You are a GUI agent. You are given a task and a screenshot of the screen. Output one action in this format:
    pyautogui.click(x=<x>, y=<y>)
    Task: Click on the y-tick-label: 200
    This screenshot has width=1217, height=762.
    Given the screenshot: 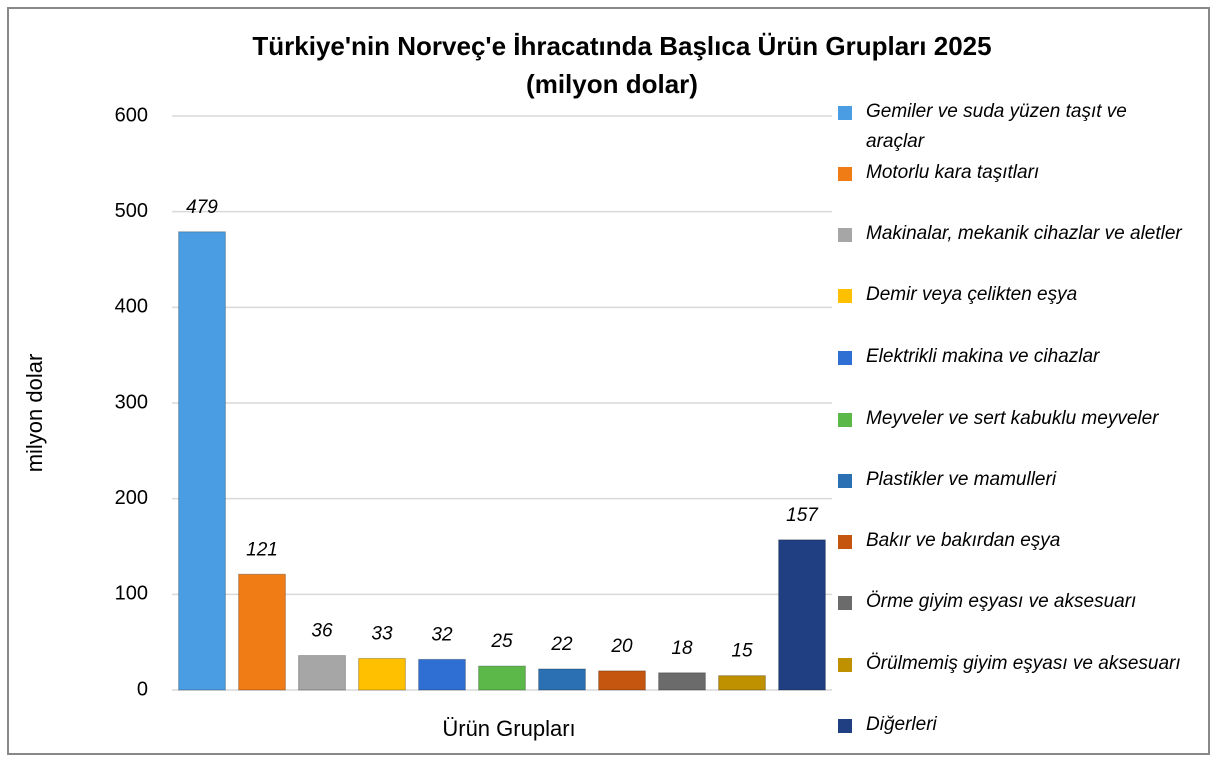 What is the action you would take?
    pyautogui.click(x=131, y=498)
    